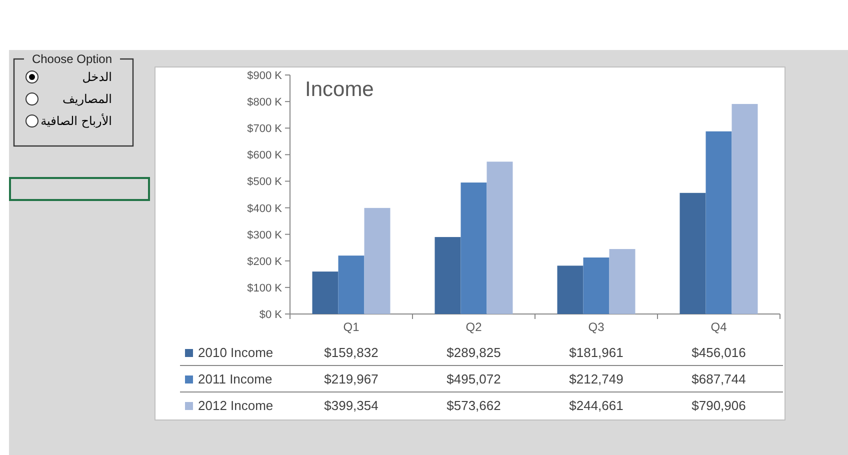 Image resolution: width=848 pixels, height=455 pixels. Describe the element at coordinates (719, 379) in the screenshot. I see `data-label: $687,744` at that location.